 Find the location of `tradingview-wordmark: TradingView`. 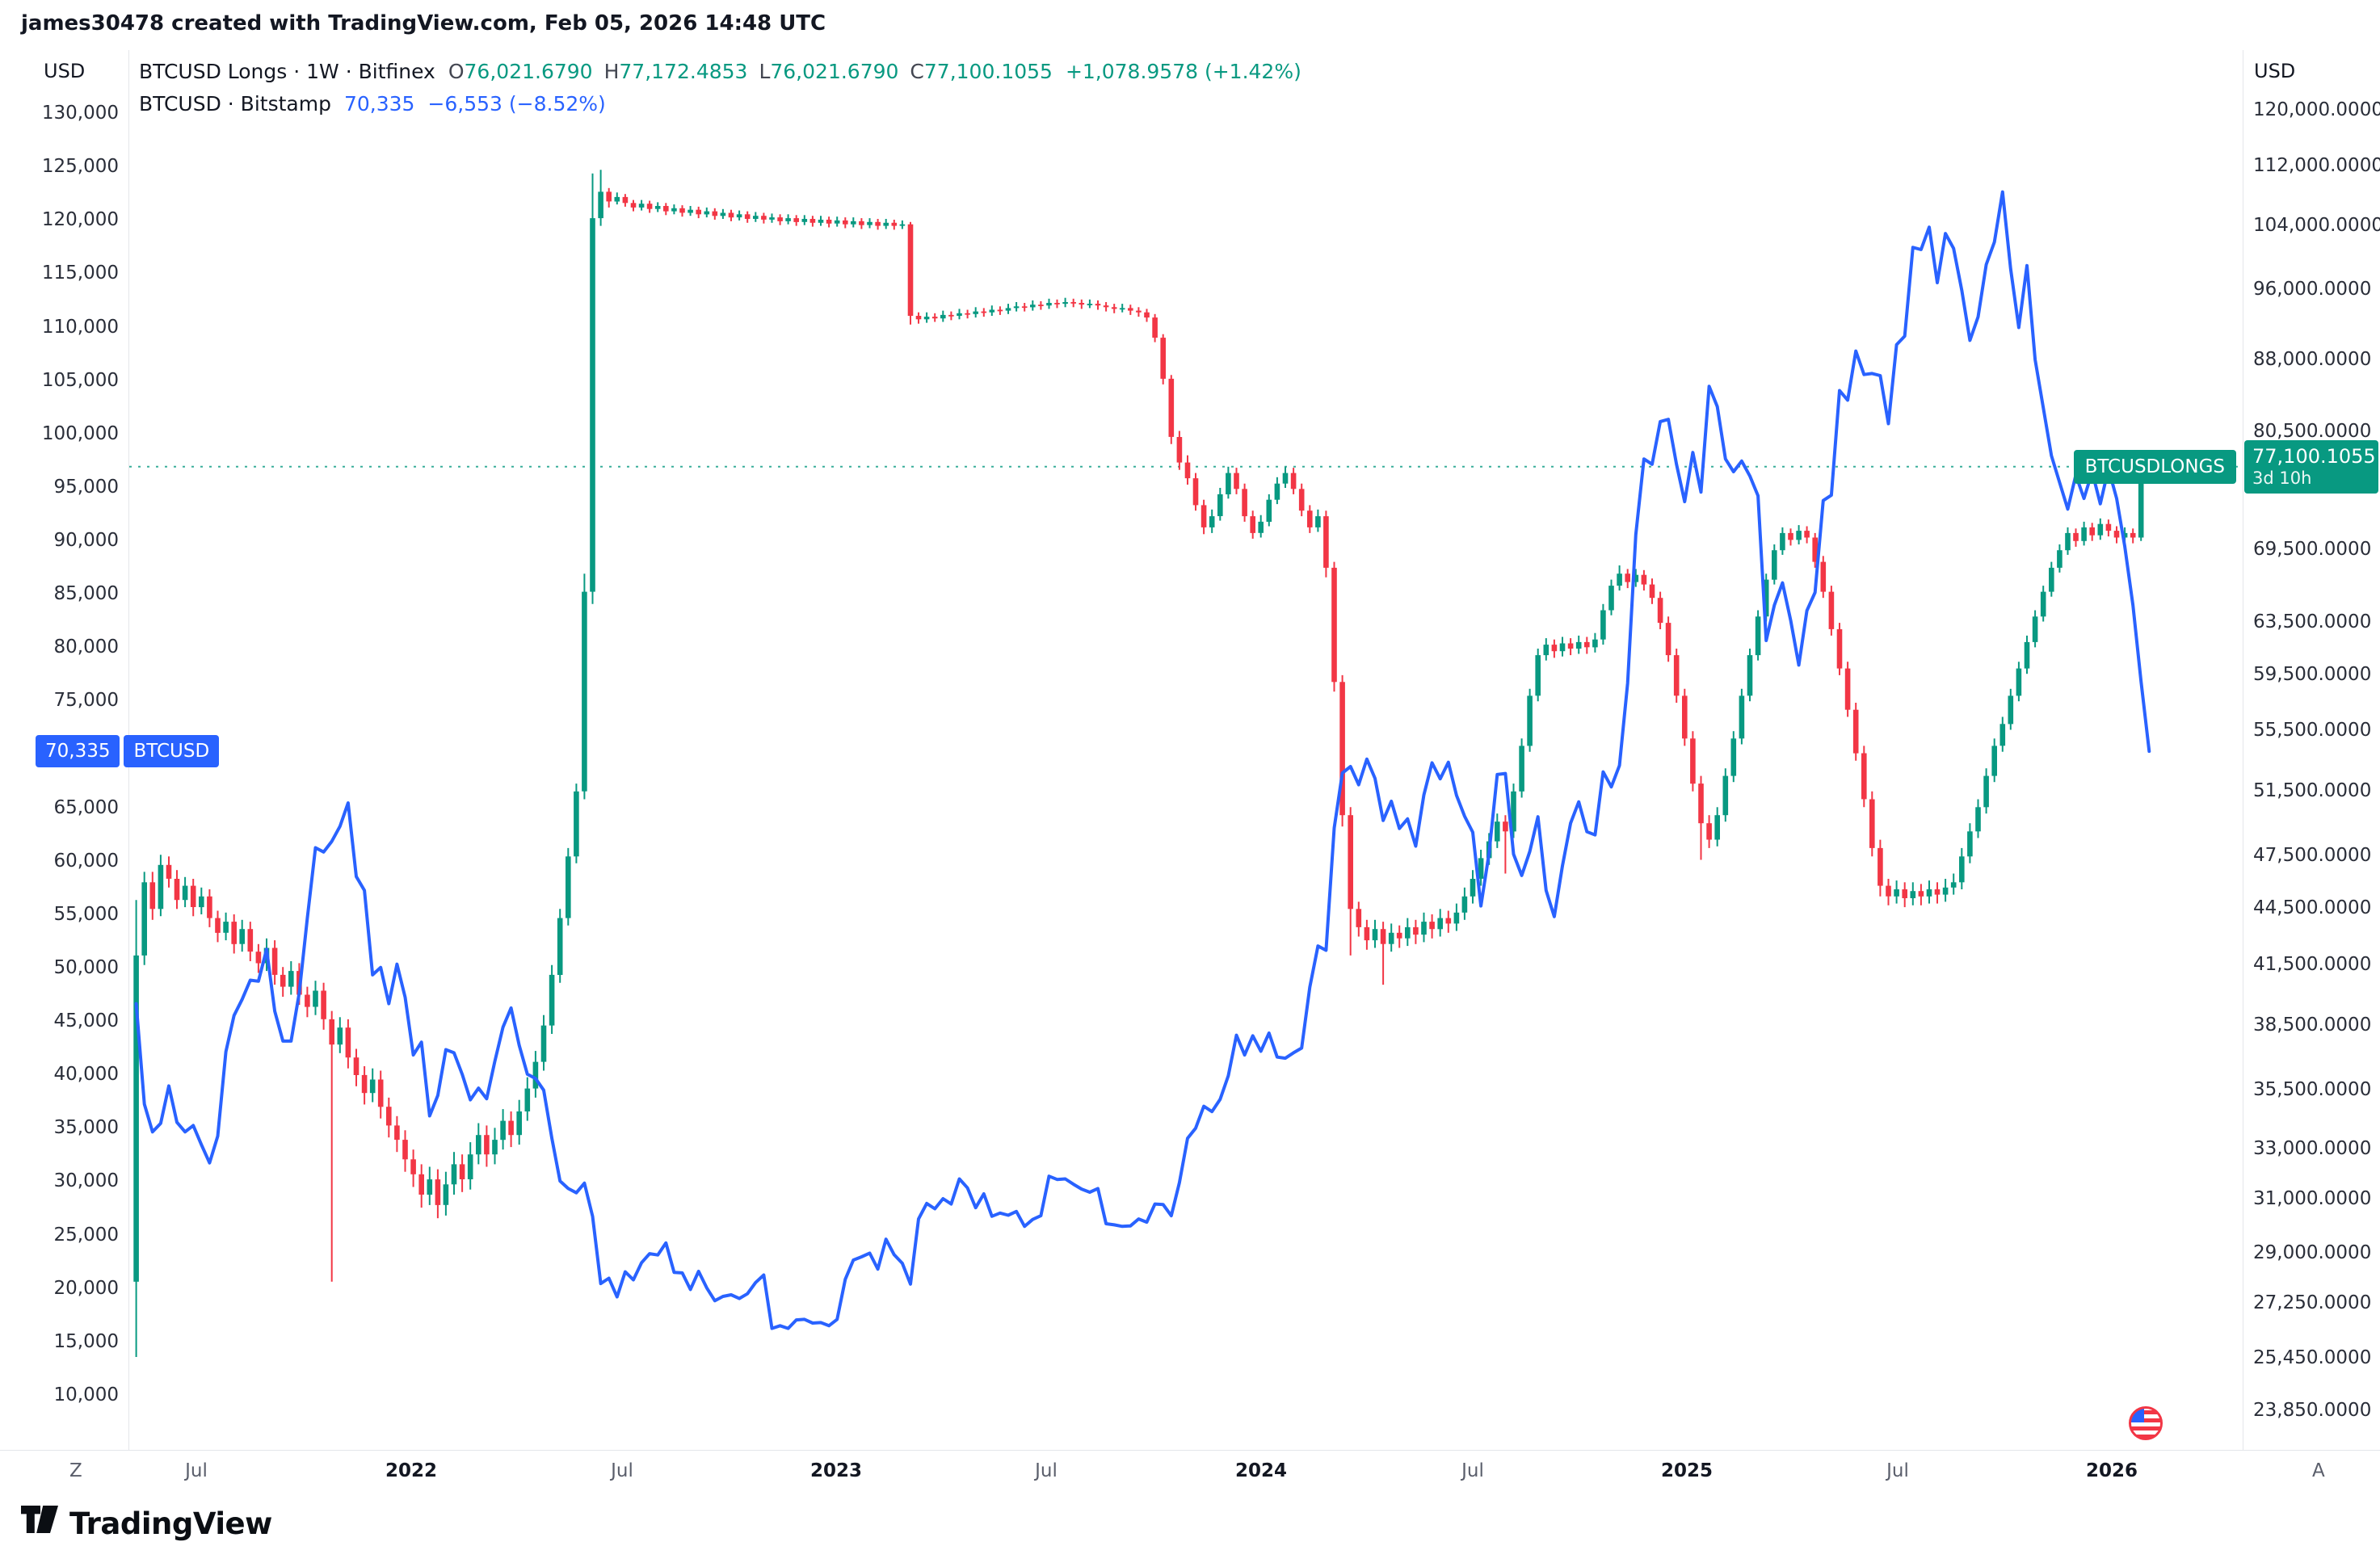

tradingview-wordmark: TradingView is located at coordinates (170, 1524).